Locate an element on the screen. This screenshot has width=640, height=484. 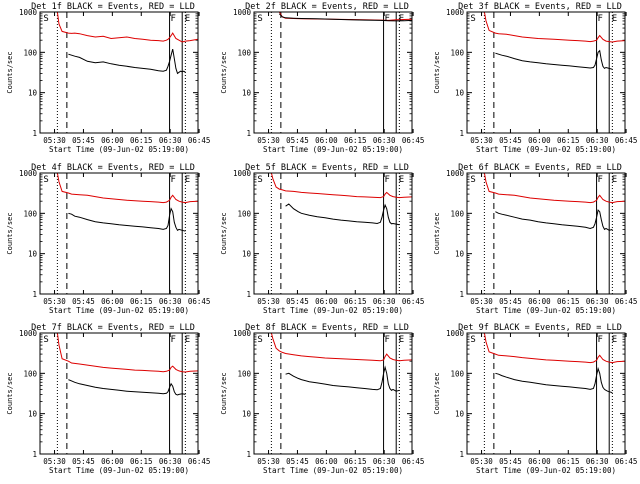
chart-title: Det 3f BLACK = Events, RED = LLD is located at coordinates (540, 7).